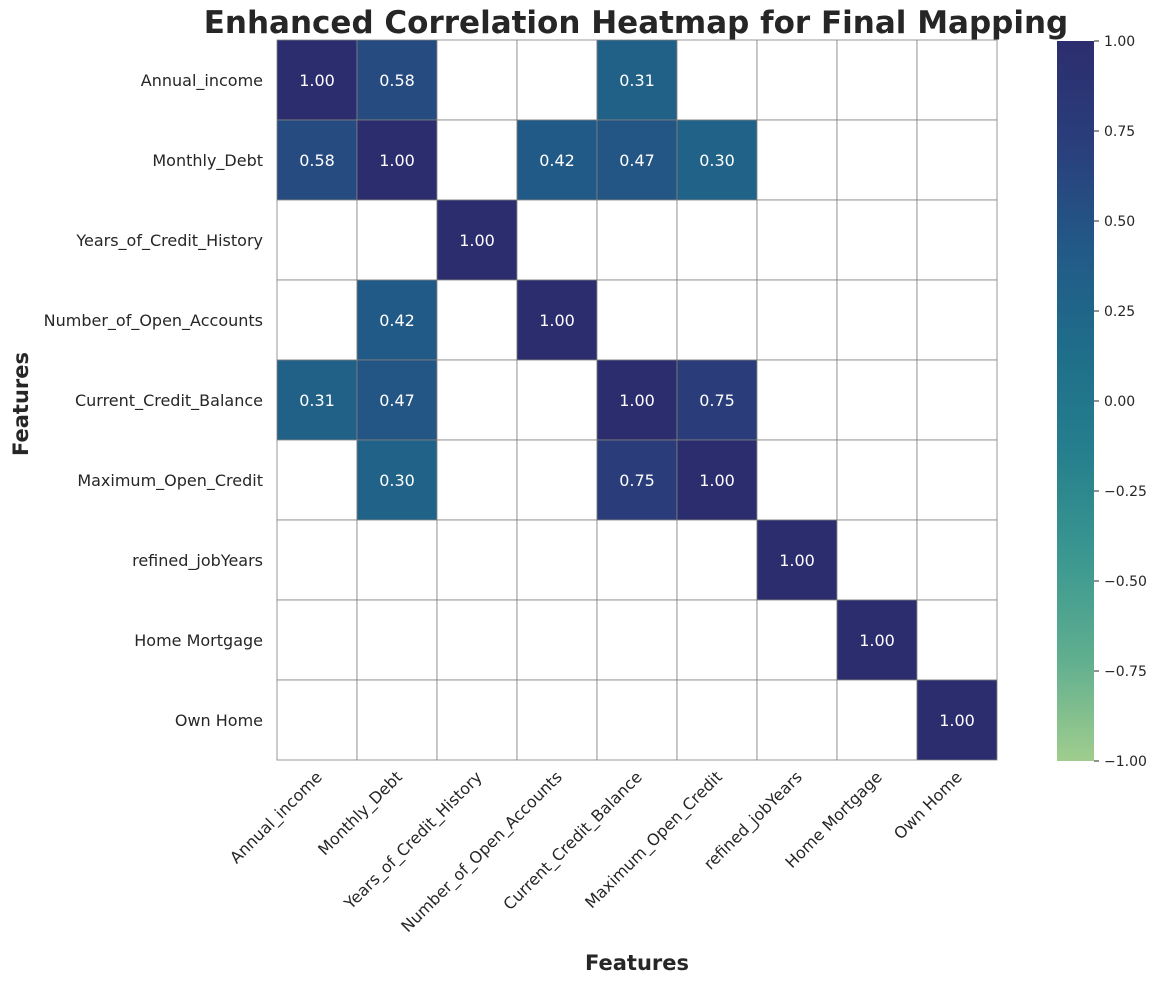 The image size is (1161, 983). Describe the element at coordinates (1125, 762) in the screenshot. I see `colorbar-tick-label: −1.00` at that location.